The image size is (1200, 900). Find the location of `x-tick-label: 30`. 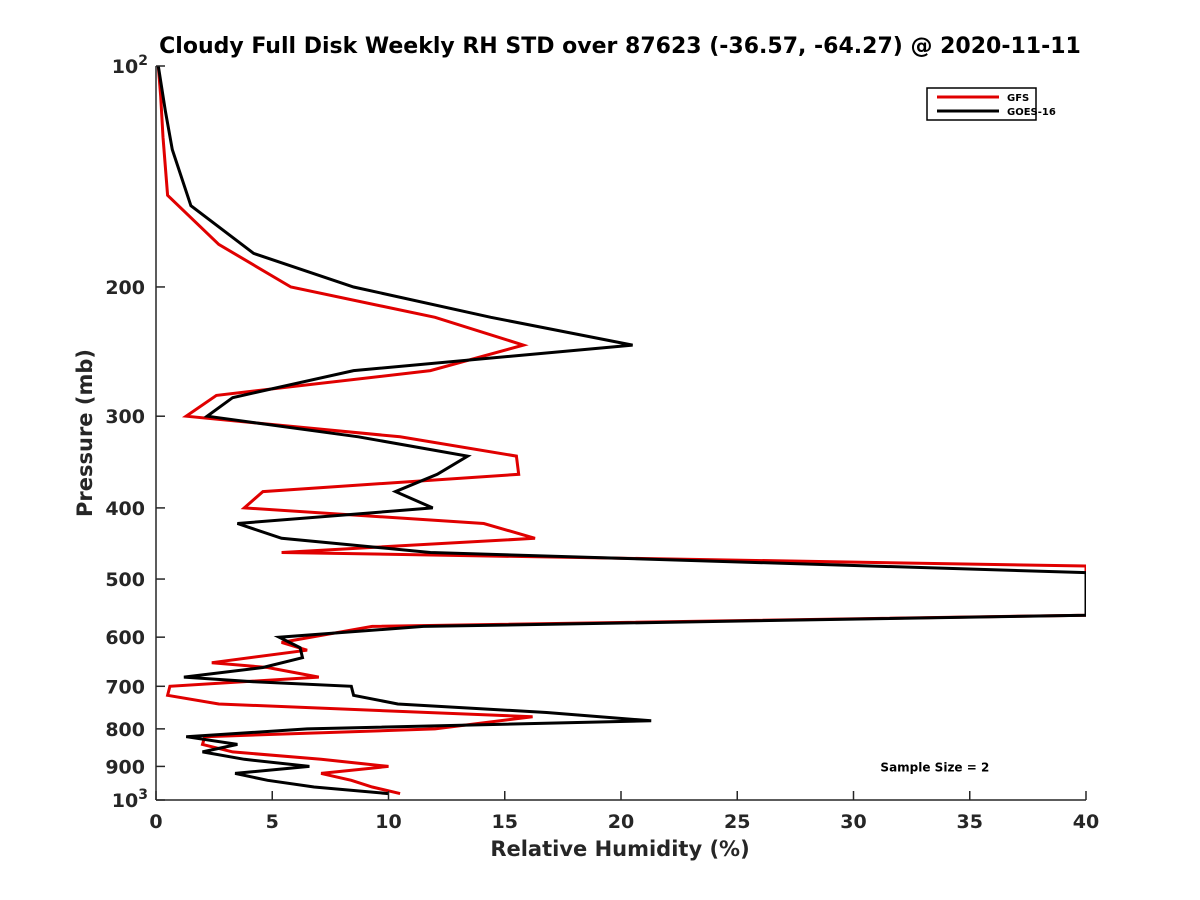

x-tick-label: 30 is located at coordinates (853, 822).